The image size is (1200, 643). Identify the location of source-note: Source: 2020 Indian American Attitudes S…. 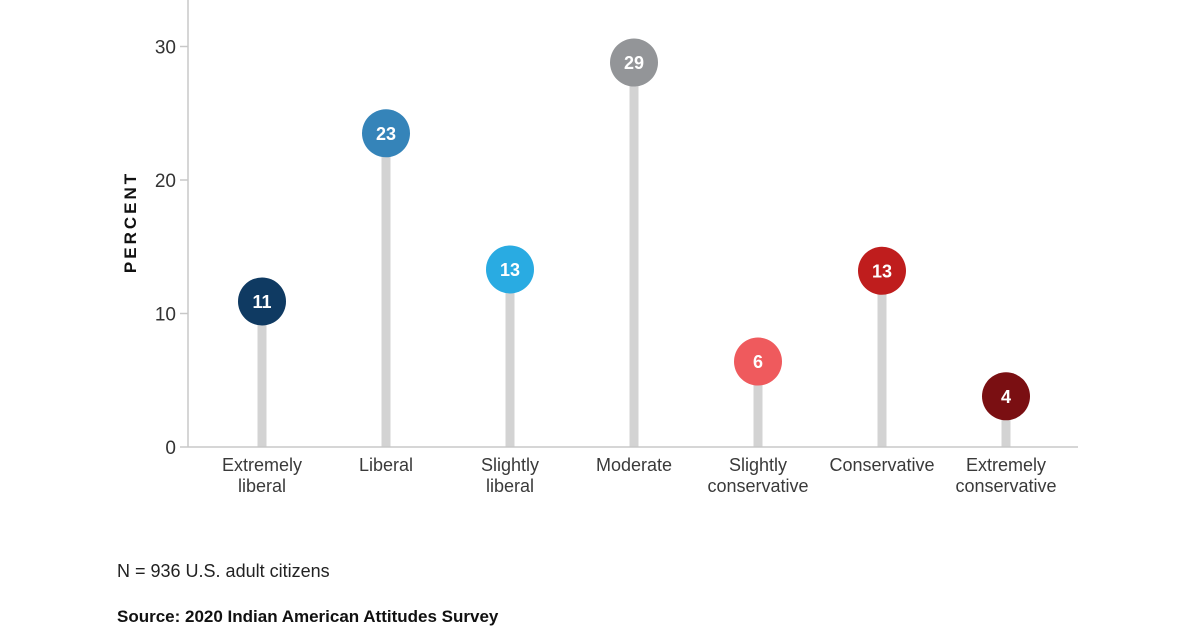
(308, 616).